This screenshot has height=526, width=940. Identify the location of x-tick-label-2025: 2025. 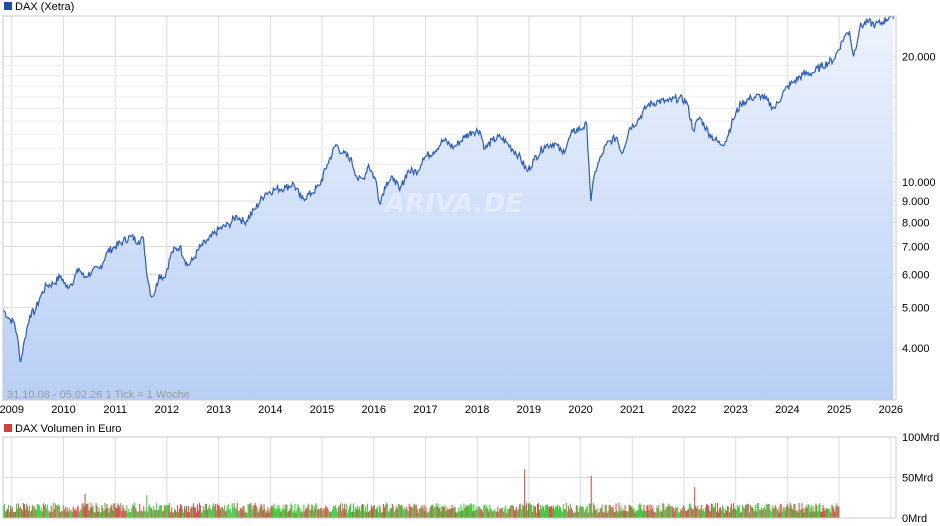
(839, 410).